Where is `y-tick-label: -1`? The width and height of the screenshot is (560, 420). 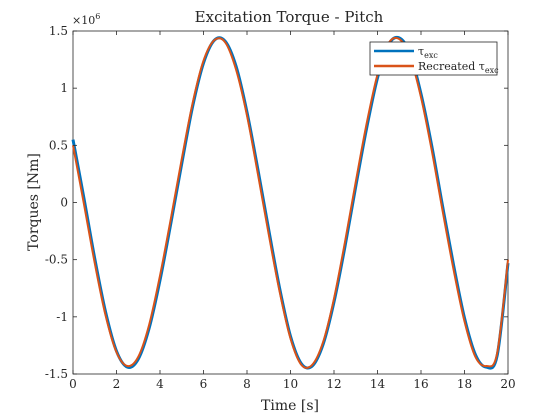 y-tick-label: -1 is located at coordinates (62, 317).